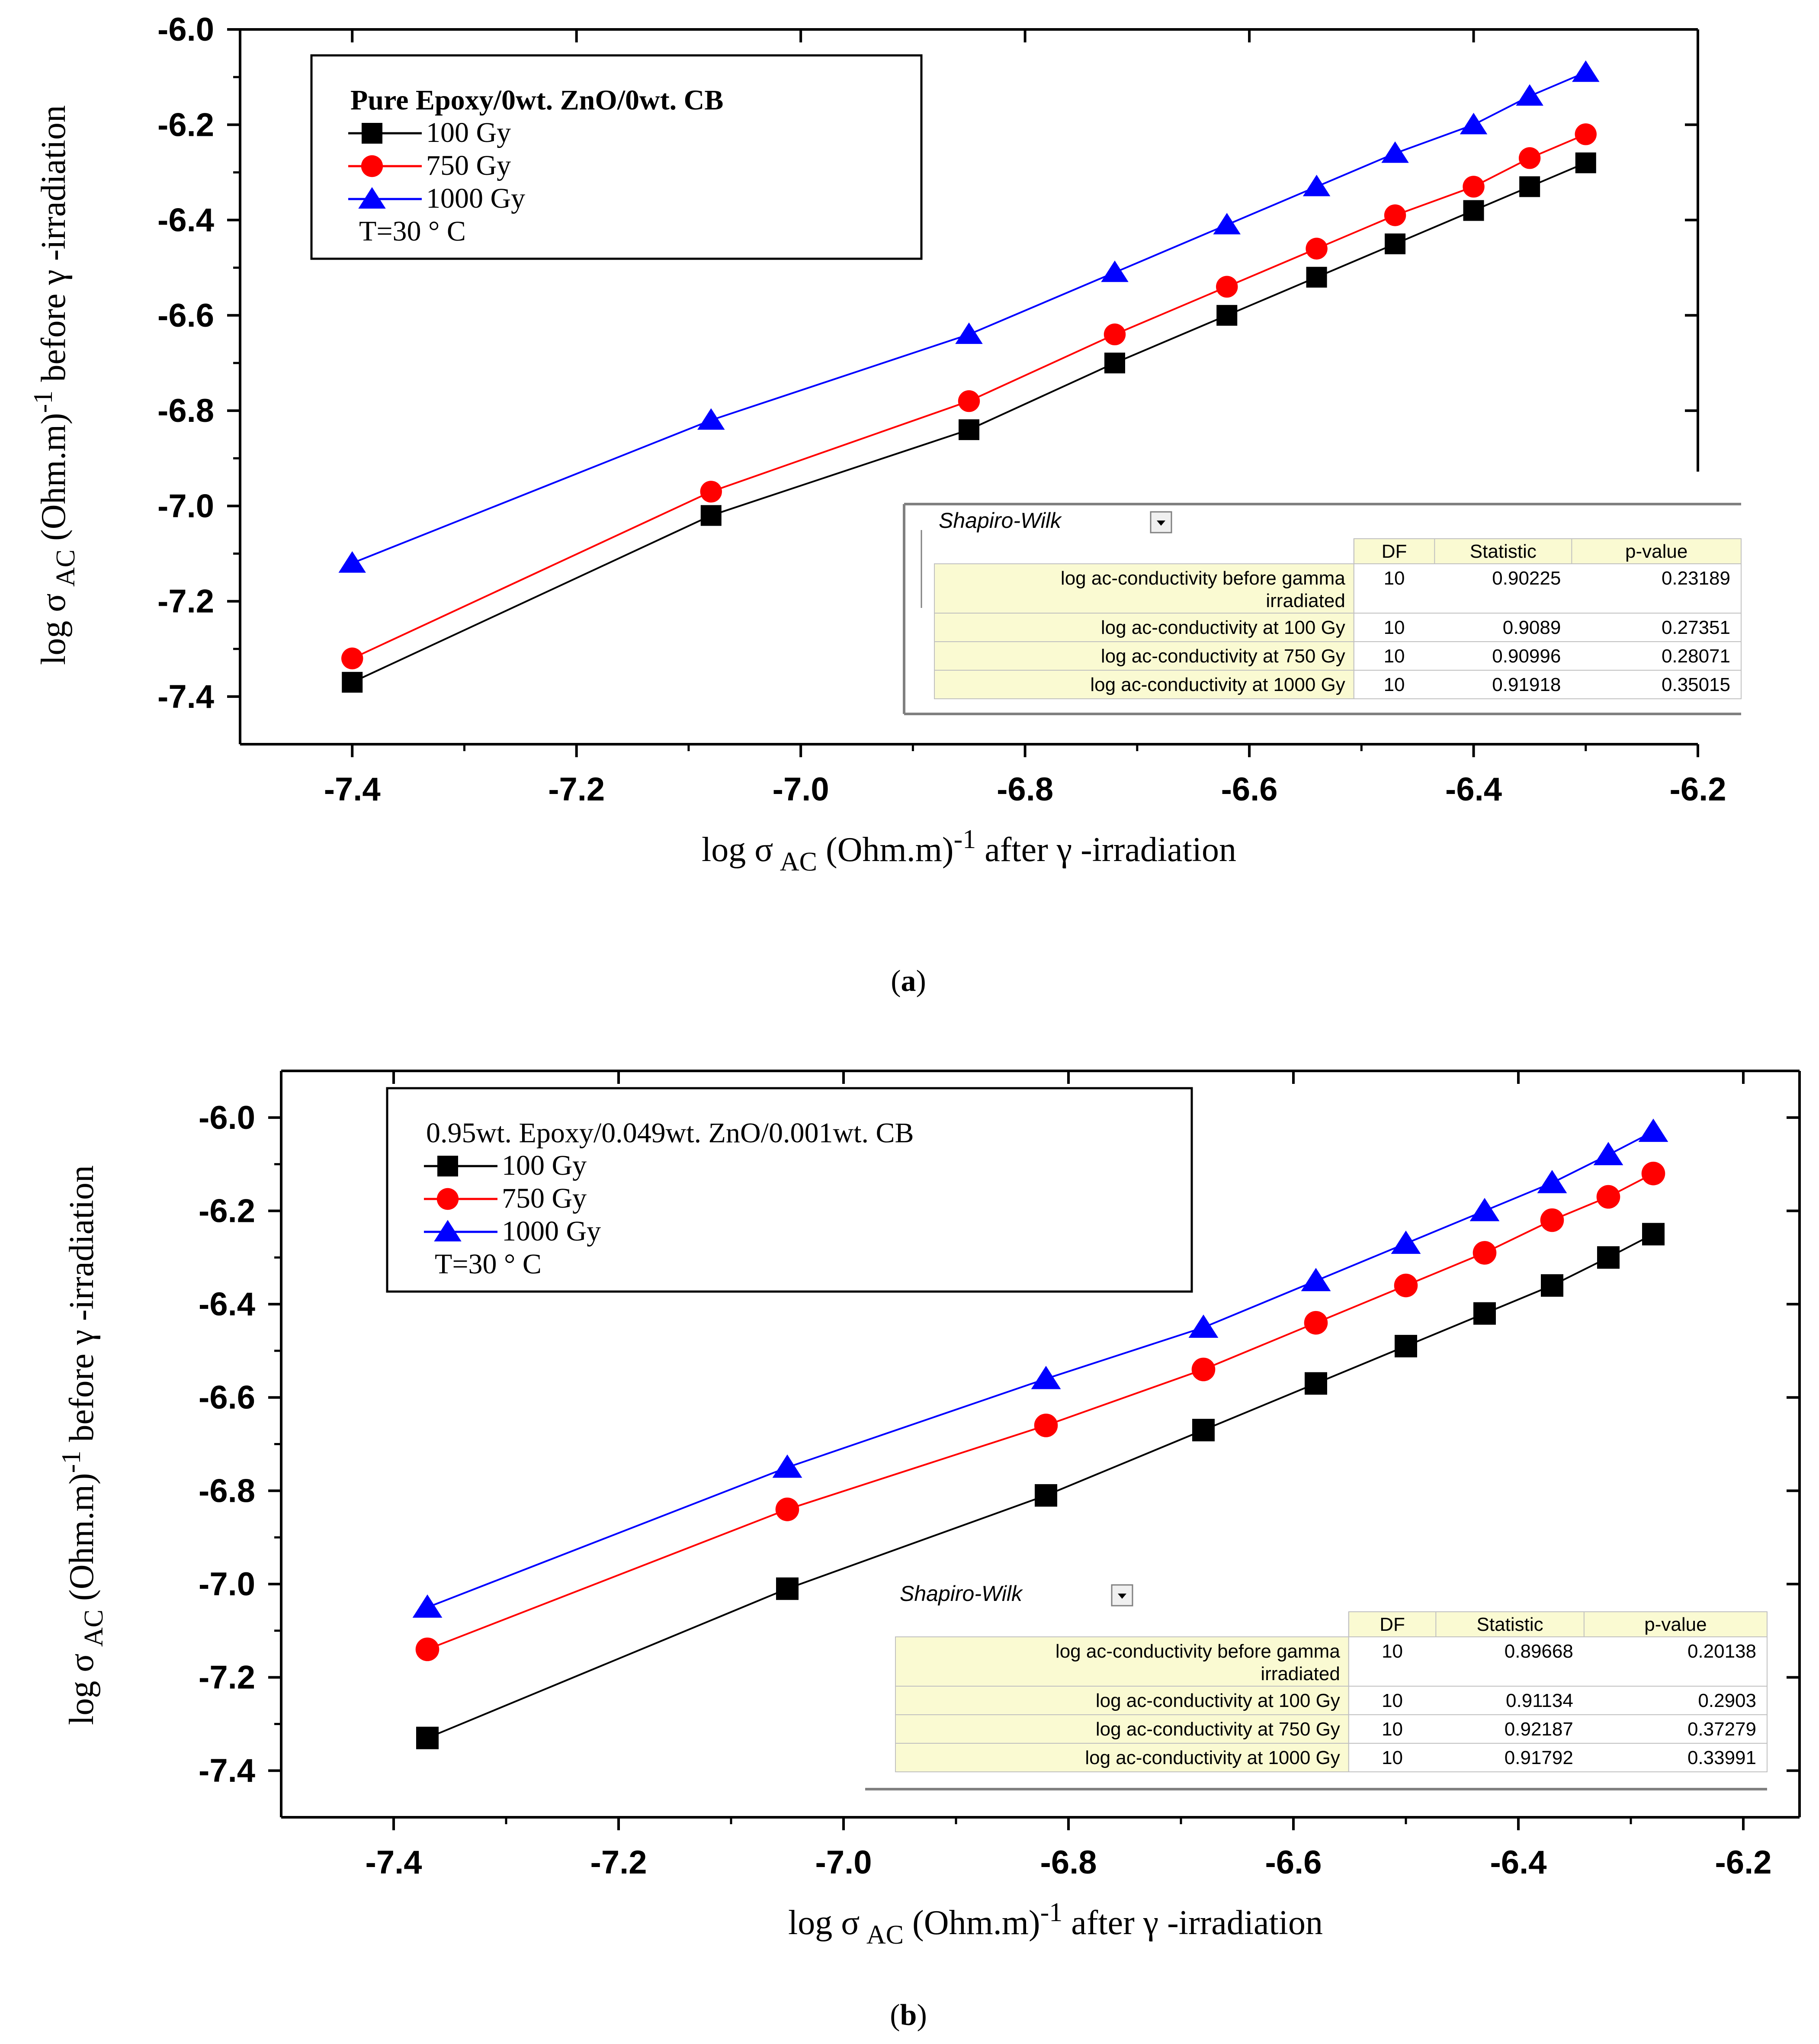 The image size is (1819, 2044). Describe the element at coordinates (185, 124) in the screenshot. I see `y-tick-label: -6.2` at that location.